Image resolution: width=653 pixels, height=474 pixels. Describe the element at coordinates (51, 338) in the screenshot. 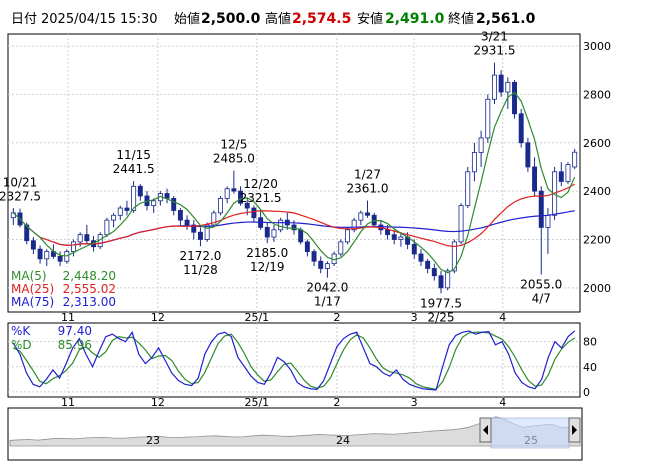

I see `stochastic-legend: %K 97.40 %D 85.96` at that location.